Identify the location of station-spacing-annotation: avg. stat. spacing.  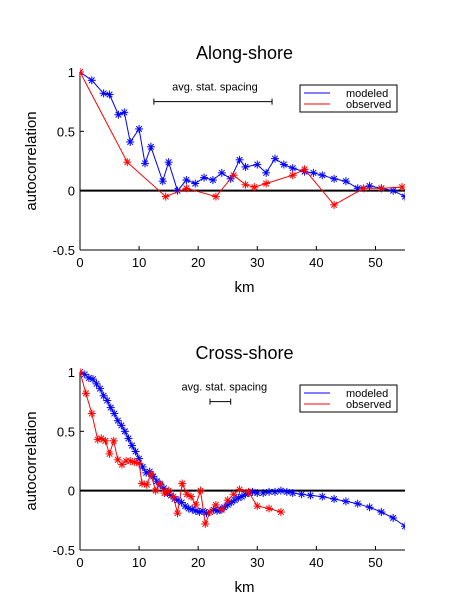
(213, 93).